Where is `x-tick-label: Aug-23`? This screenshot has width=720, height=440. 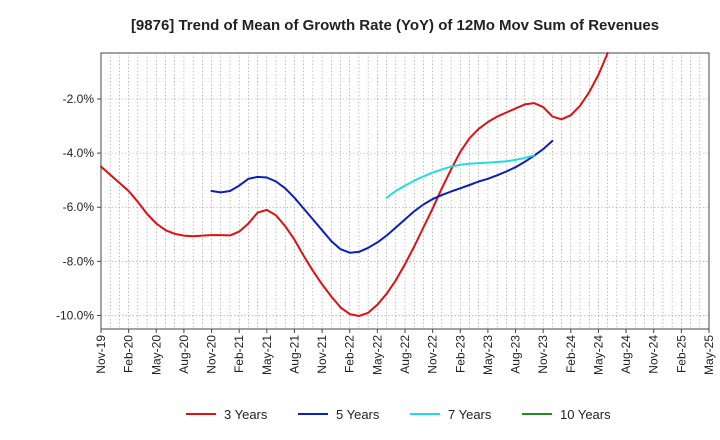
x-tick-label: Aug-23 is located at coordinates (516, 354).